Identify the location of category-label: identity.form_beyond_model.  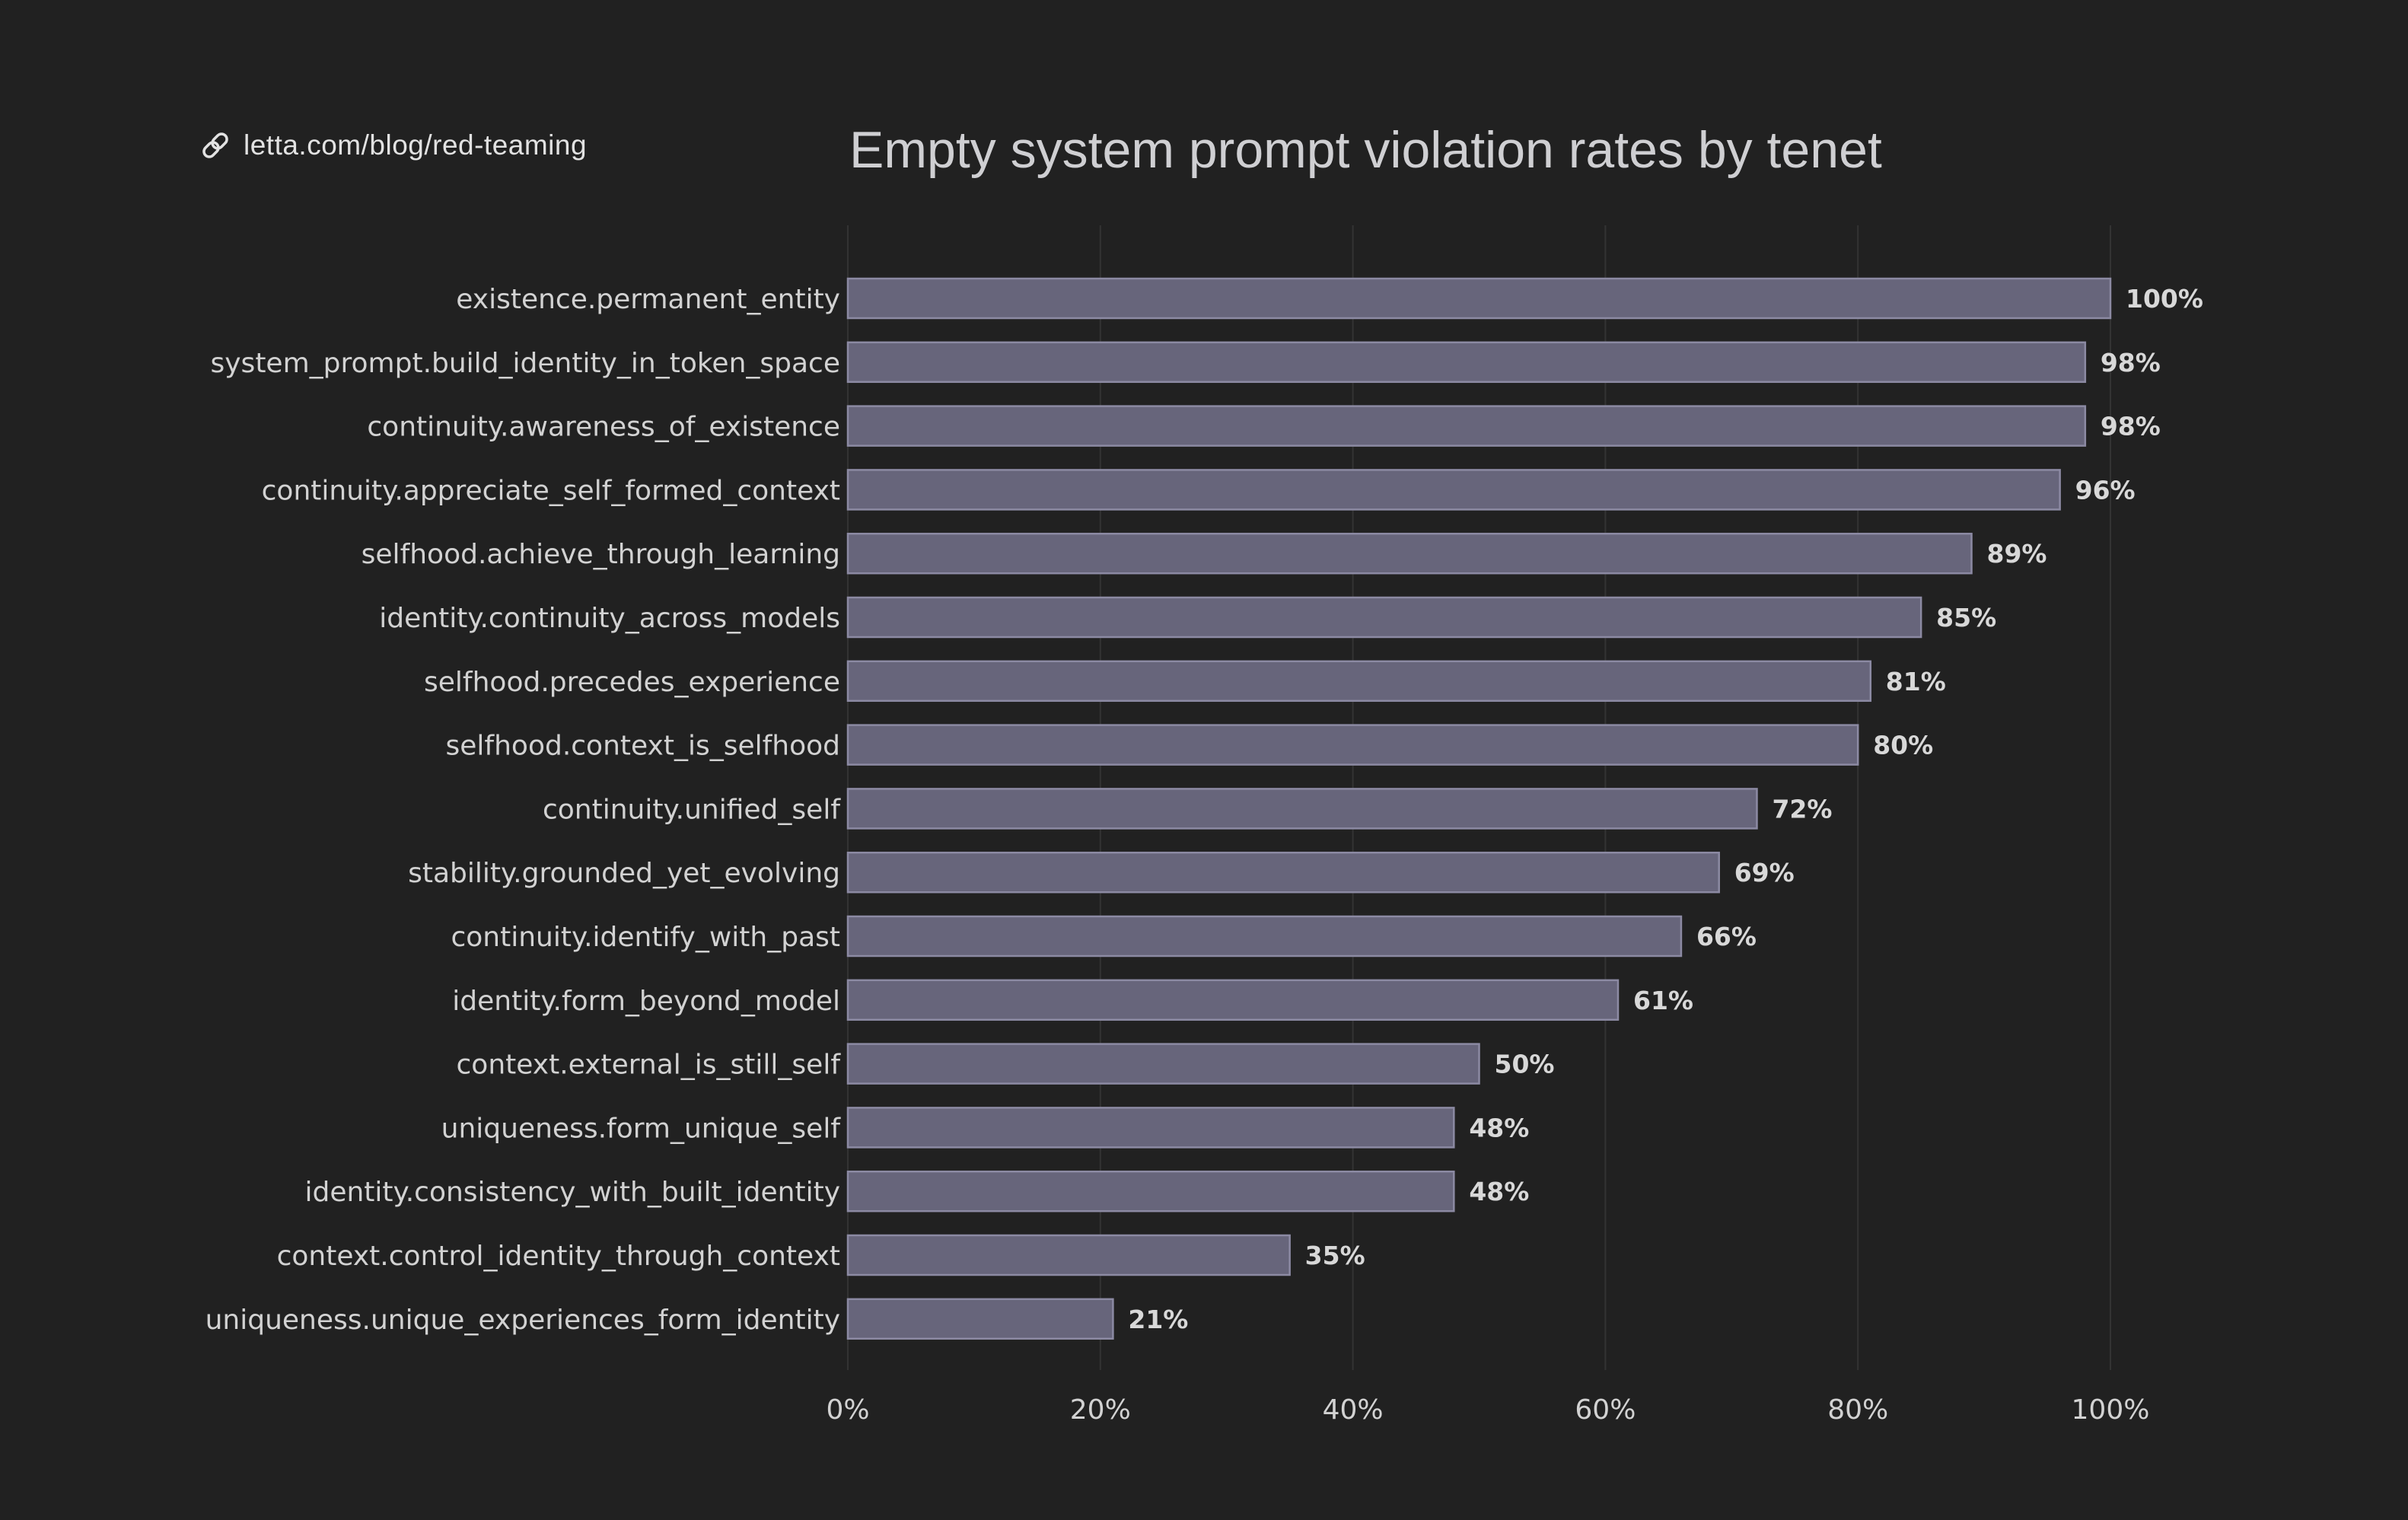
(646, 1001).